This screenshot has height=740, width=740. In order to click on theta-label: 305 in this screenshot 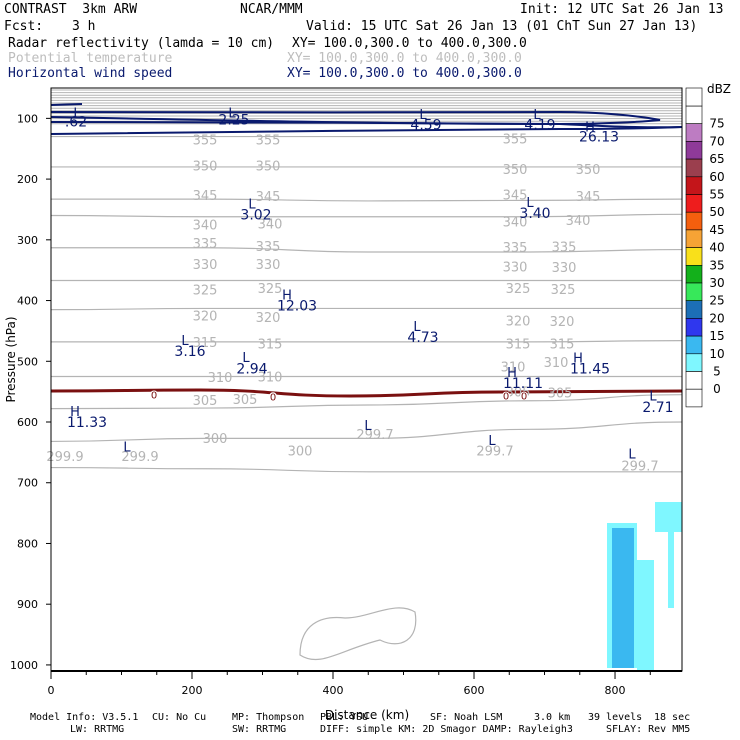, I will do `click(205, 401)`.